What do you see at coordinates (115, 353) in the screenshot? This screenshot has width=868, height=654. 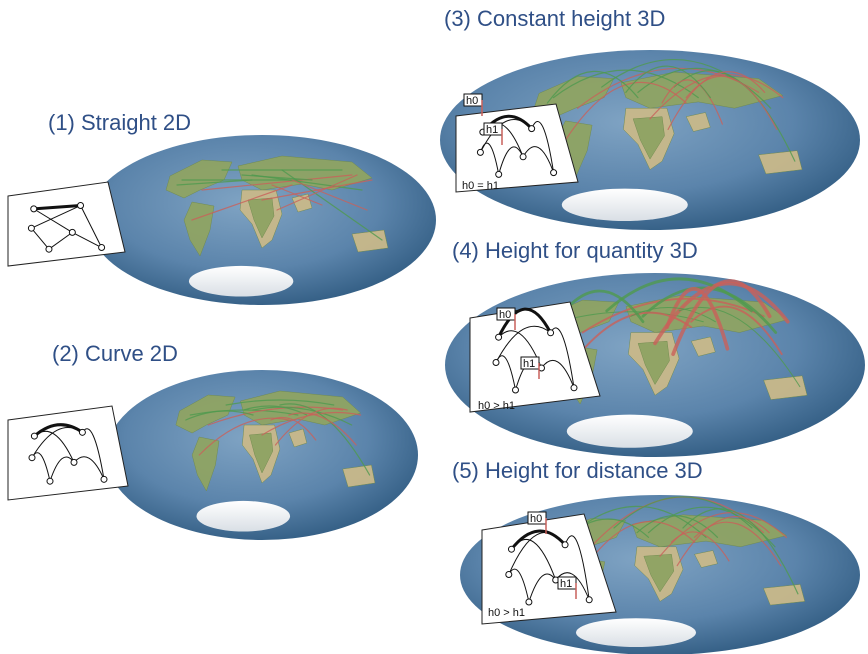 I see `panel-title-curve-2d: (2) Curve 2D` at bounding box center [115, 353].